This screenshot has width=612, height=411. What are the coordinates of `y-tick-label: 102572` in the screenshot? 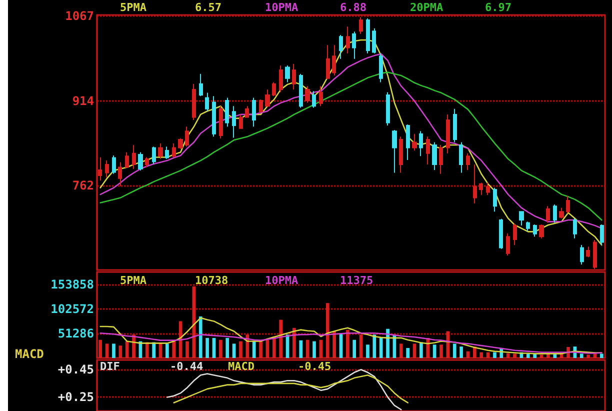 It's located at (72, 309).